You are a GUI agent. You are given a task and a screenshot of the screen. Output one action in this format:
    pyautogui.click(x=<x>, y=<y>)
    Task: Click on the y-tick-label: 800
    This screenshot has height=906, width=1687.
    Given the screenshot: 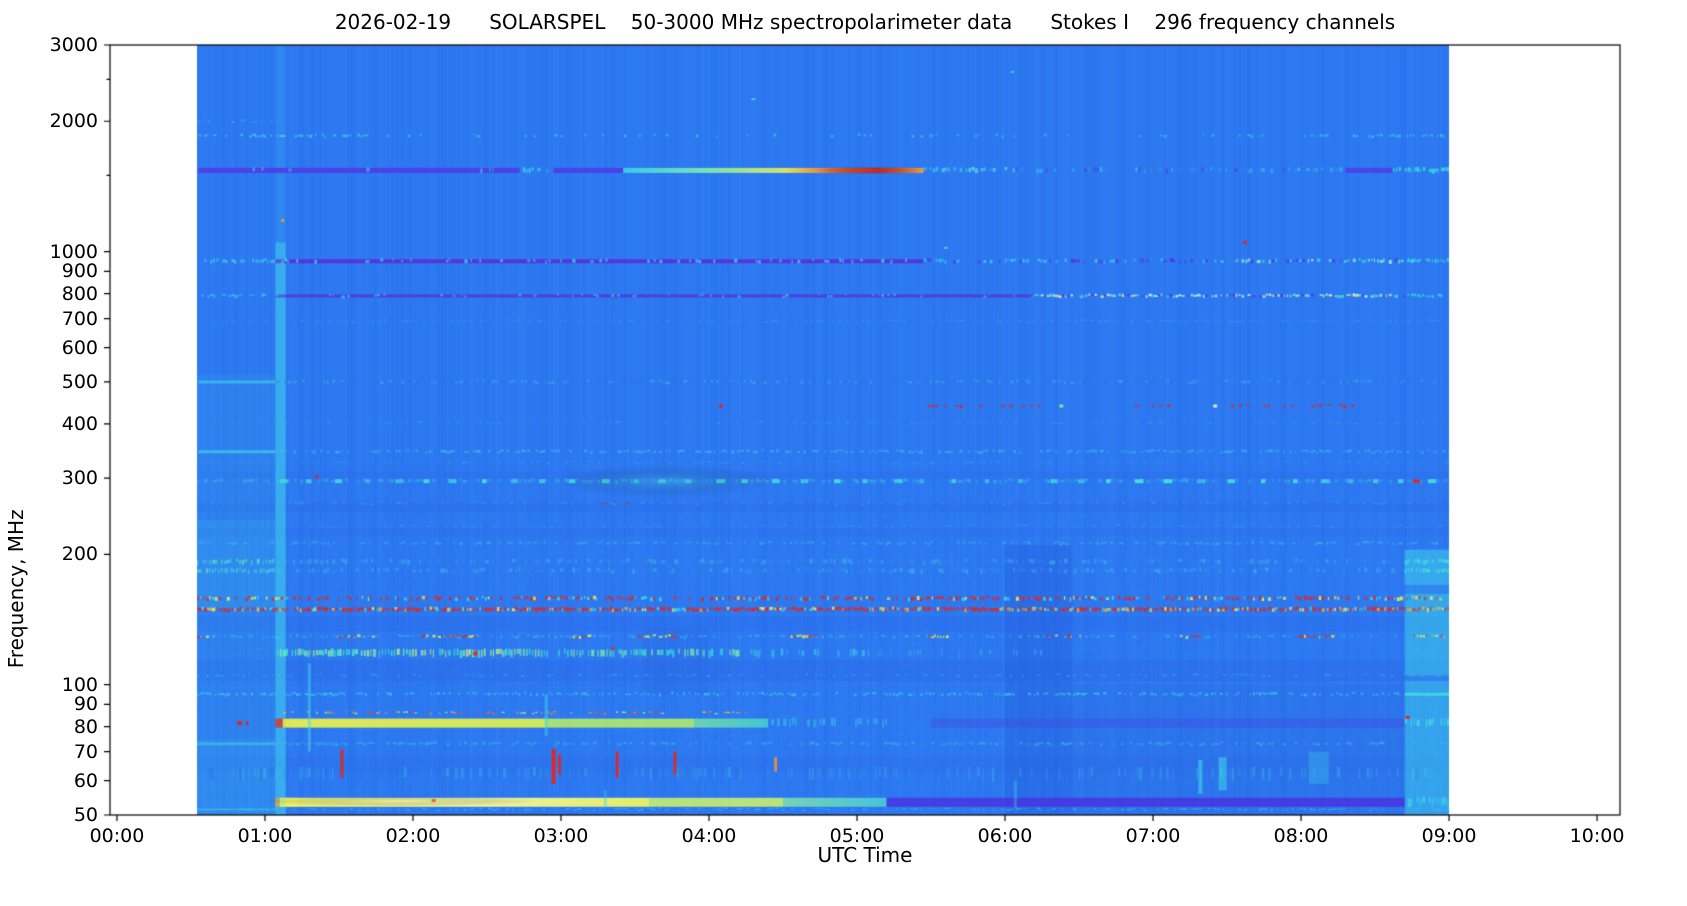 What is the action you would take?
    pyautogui.click(x=79, y=293)
    